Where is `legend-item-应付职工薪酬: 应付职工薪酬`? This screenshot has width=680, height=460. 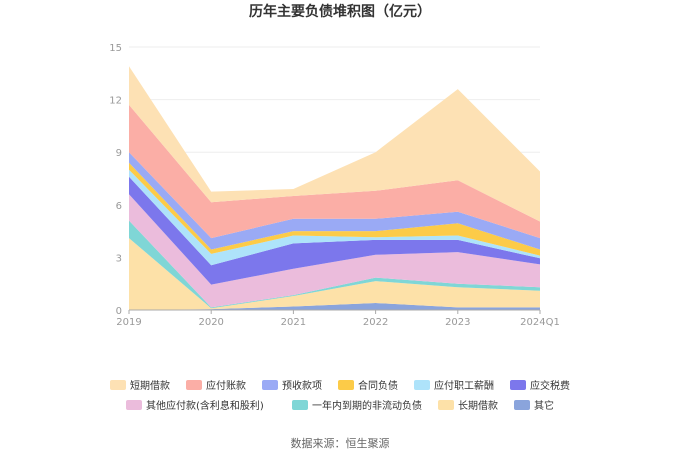 legend-item-应付职工薪酬: 应付职工薪酬 is located at coordinates (454, 385).